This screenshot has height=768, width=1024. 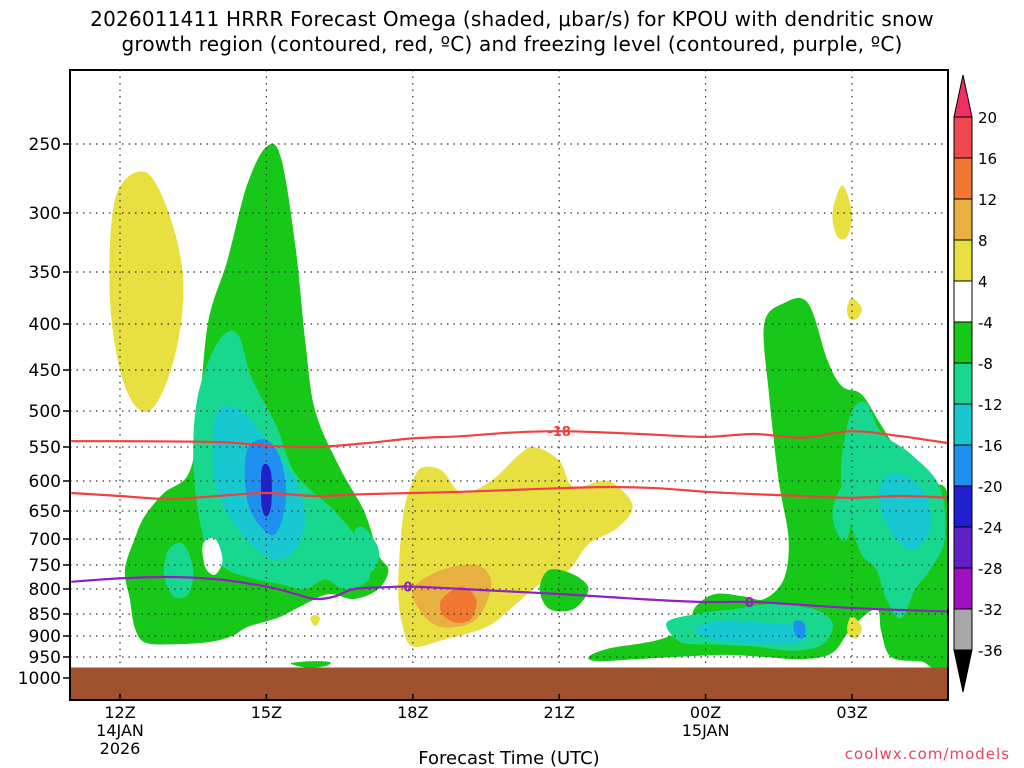 What do you see at coordinates (45, 371) in the screenshot?
I see `y-tick-label-450: 450` at bounding box center [45, 371].